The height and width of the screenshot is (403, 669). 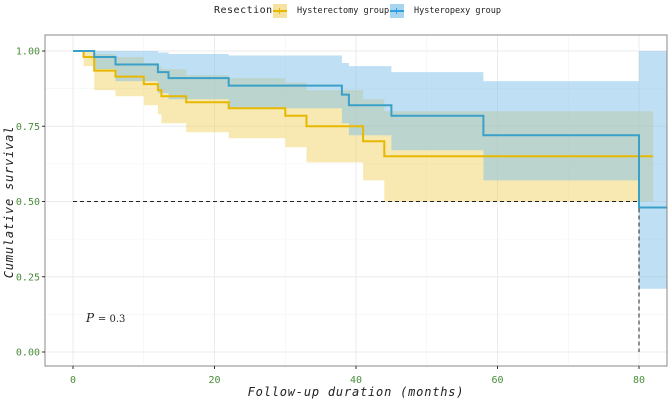 I want to click on p-value-annotation: P = 0.3, so click(x=105, y=318).